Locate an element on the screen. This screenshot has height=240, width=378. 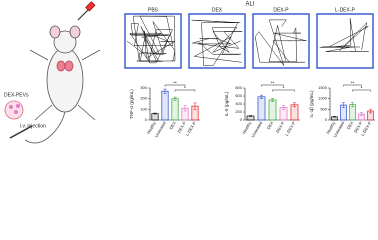
panel-label: L-DEX-P is located at coordinates (345, 10).